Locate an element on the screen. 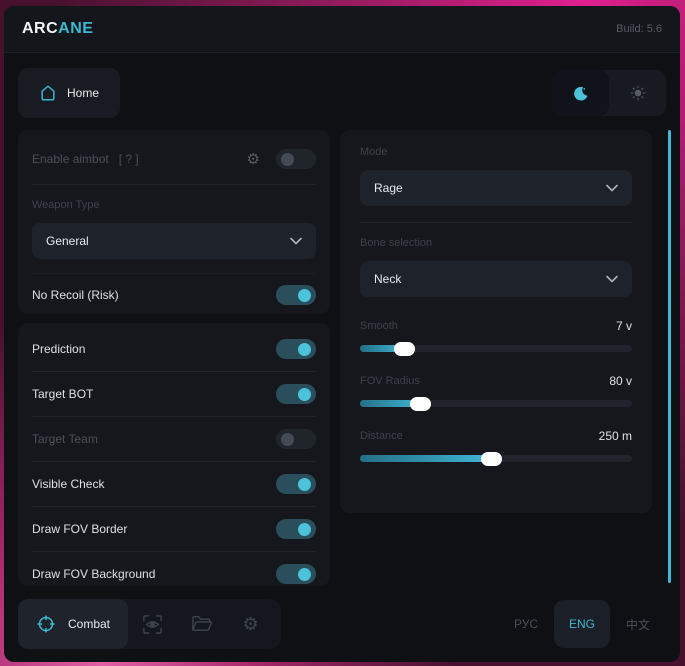  help-hint: [ ? ] is located at coordinates (128, 159).